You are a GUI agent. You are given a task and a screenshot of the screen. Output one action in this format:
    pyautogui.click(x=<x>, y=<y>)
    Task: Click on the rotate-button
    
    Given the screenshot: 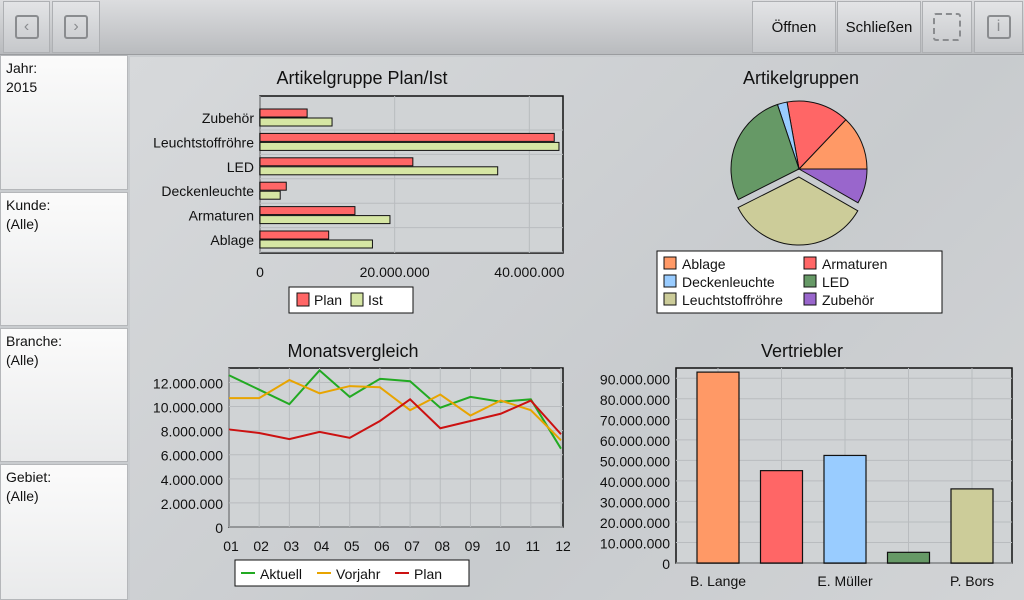 What is the action you would take?
    pyautogui.click(x=947, y=27)
    